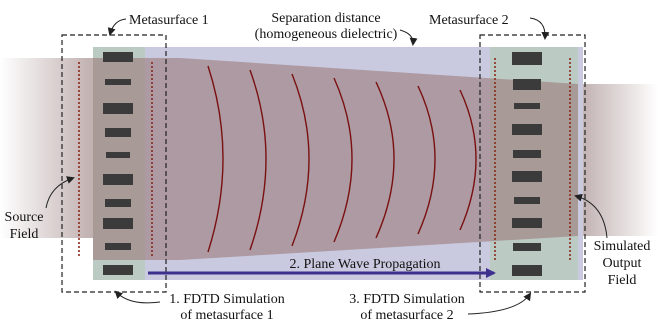 This screenshot has width=658, height=326. Describe the element at coordinates (406, 315) in the screenshot. I see `fdtd3-label-line2: of metasurface 2` at that location.